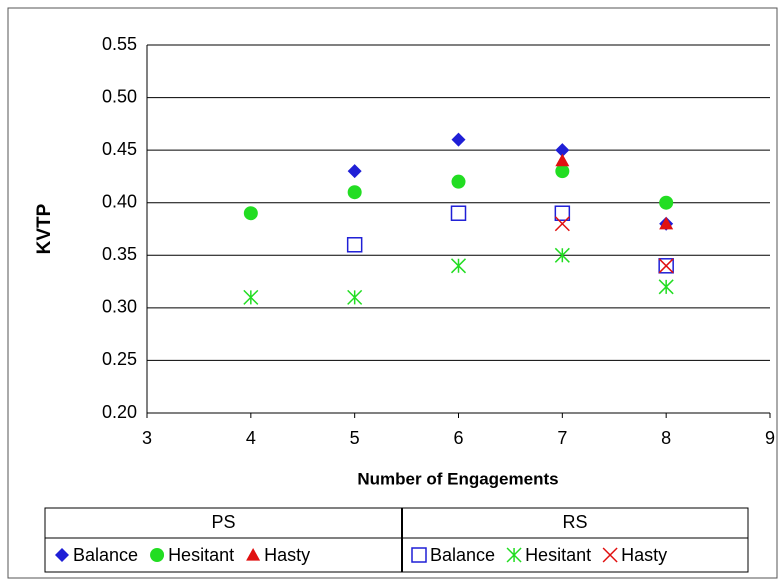  Describe the element at coordinates (119, 149) in the screenshot. I see `y-tick-label: 0.45` at that location.